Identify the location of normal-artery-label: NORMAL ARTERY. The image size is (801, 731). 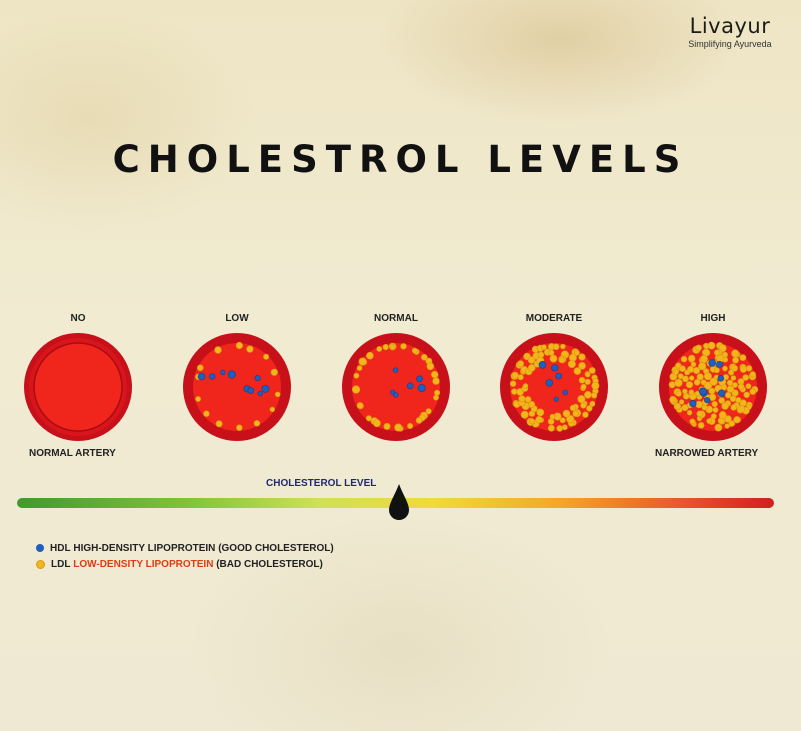
(72, 453).